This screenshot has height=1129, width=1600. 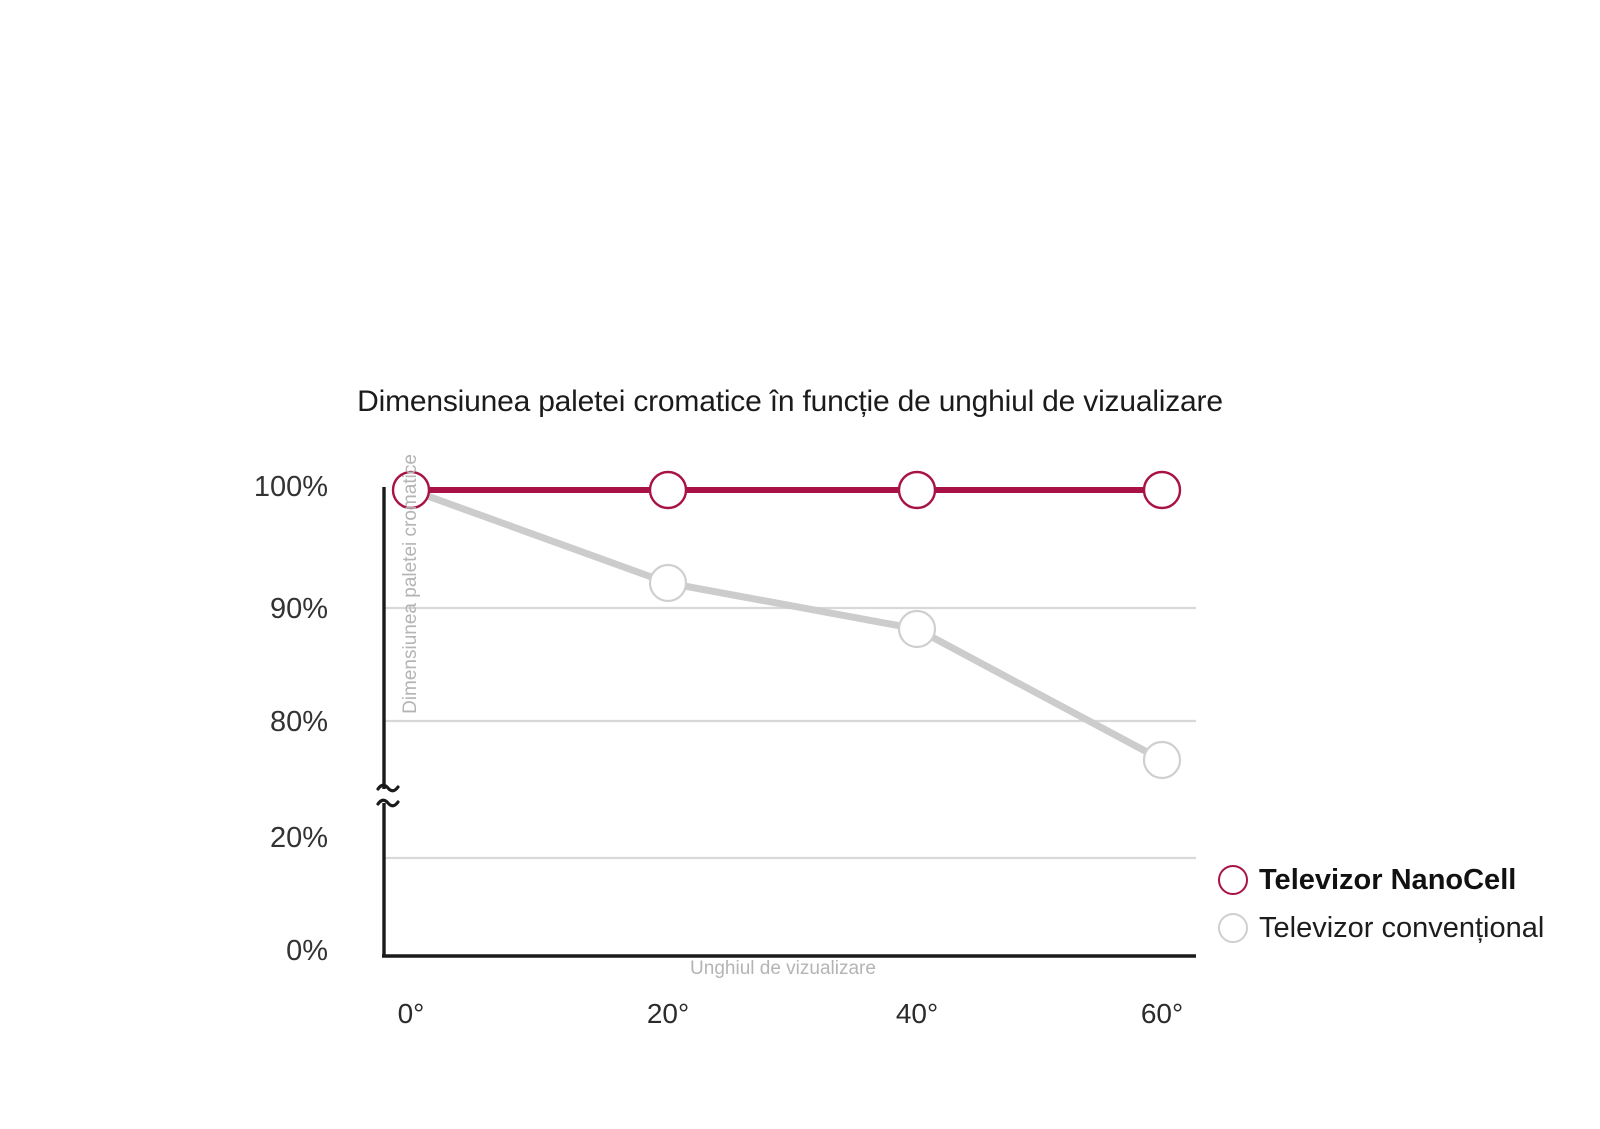 What do you see at coordinates (290, 487) in the screenshot?
I see `y-tick-label-100: 100%` at bounding box center [290, 487].